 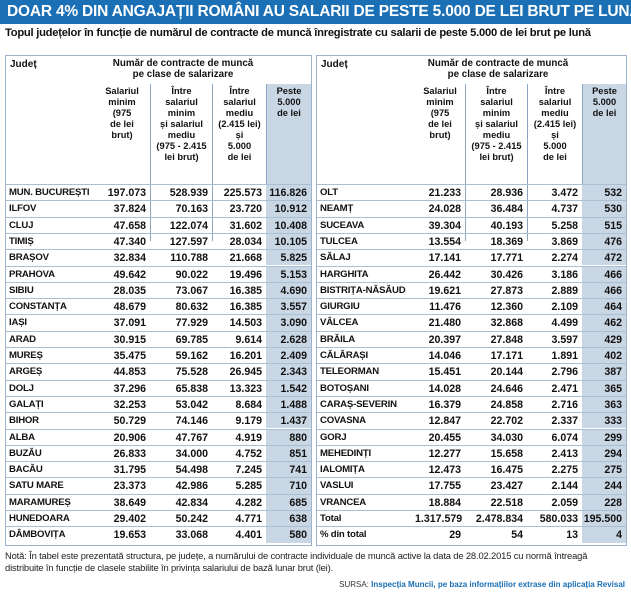 I want to click on avg-to-5000-count: 2.144, so click(x=564, y=486).